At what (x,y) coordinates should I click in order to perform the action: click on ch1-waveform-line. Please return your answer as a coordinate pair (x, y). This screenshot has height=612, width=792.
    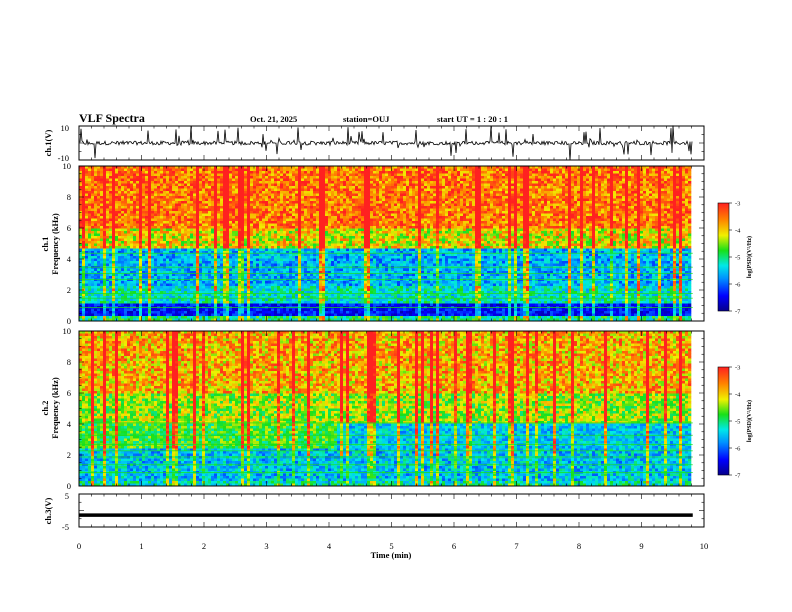
    Looking at the image, I should click on (386, 143).